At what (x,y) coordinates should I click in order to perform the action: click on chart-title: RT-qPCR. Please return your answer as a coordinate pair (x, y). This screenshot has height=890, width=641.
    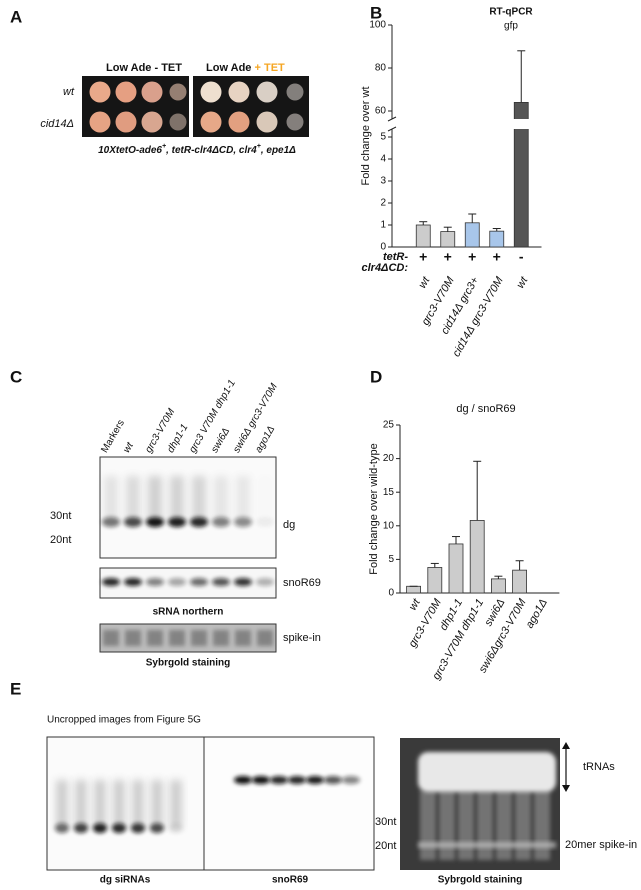
    Looking at the image, I should click on (511, 12).